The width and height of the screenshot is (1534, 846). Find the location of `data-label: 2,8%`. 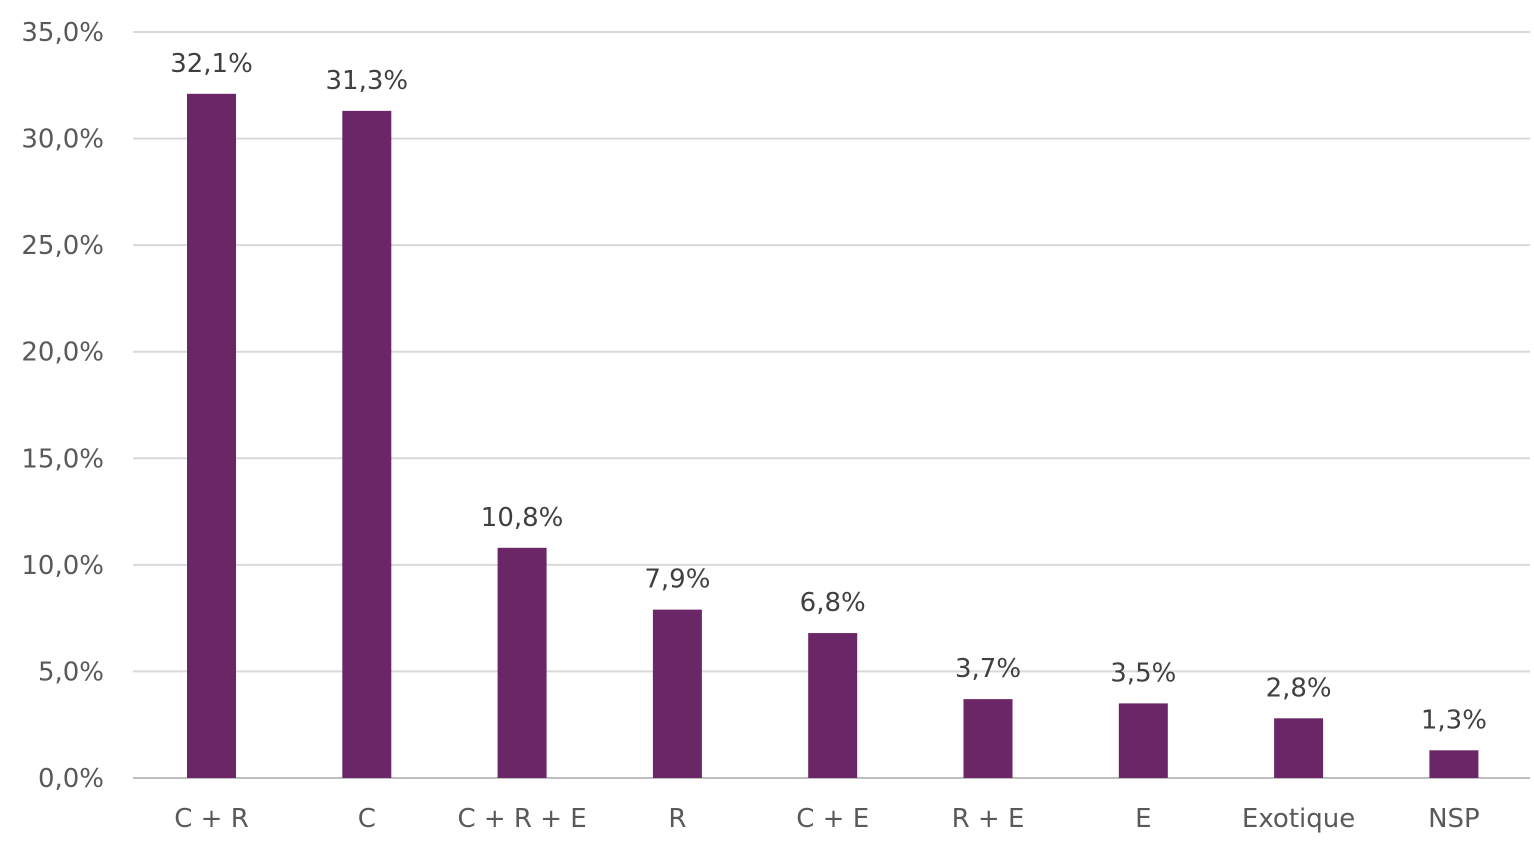

data-label: 2,8% is located at coordinates (1299, 688).